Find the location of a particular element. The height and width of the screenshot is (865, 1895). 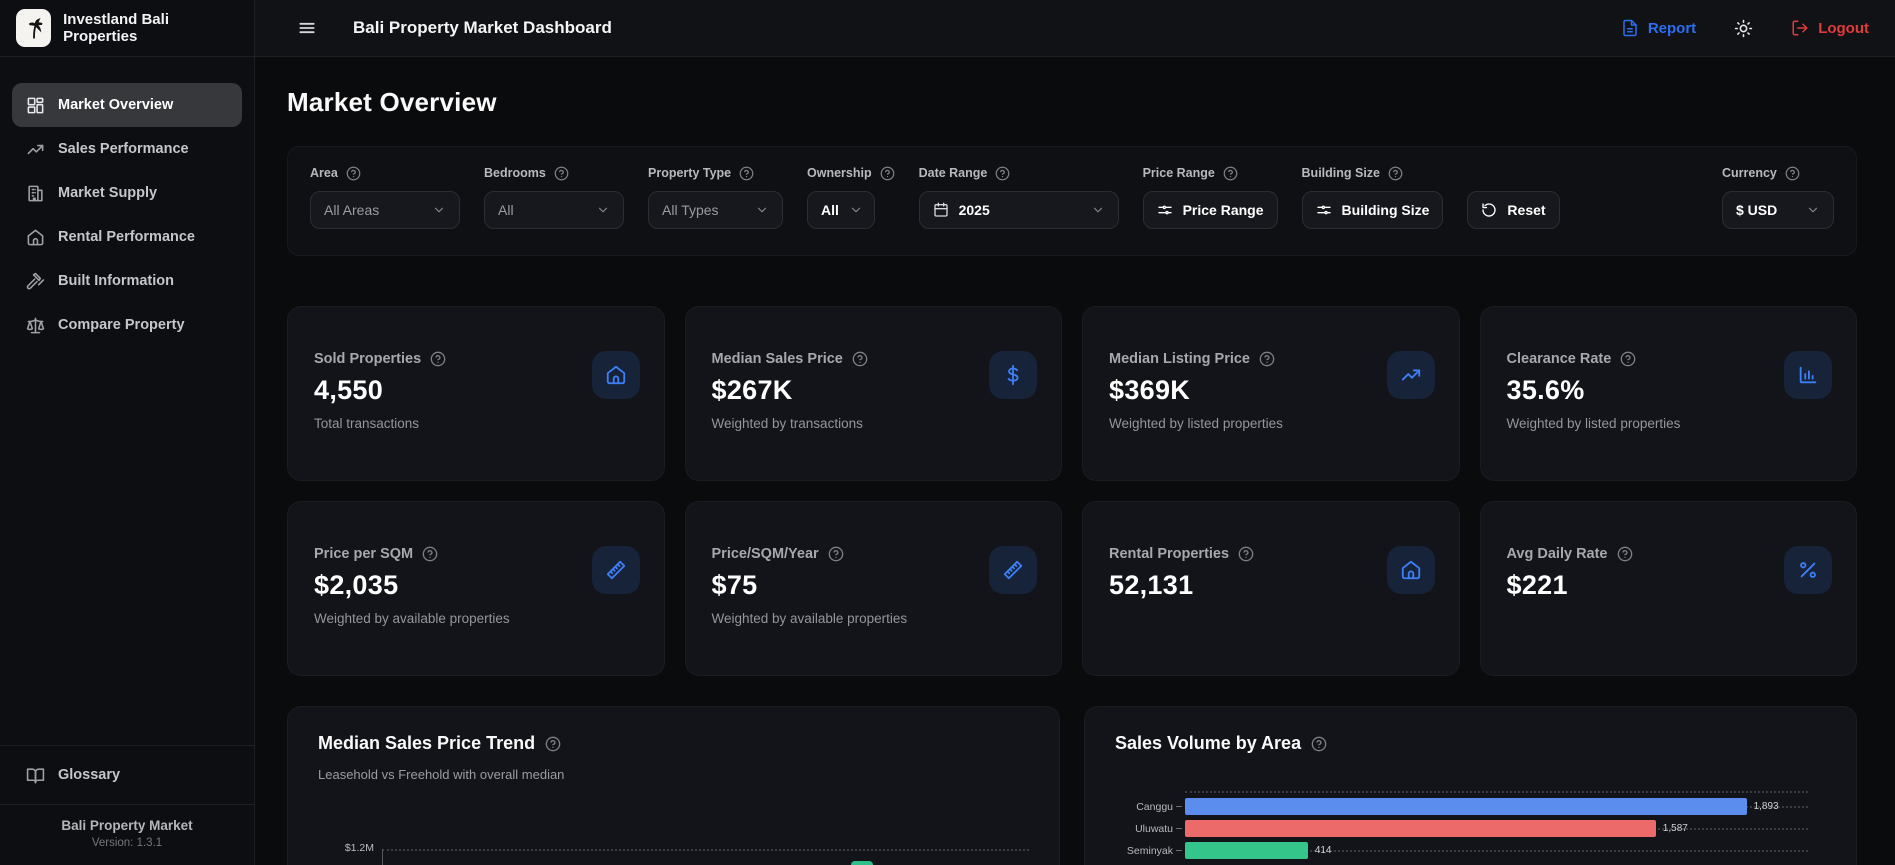

ownership-select: All is located at coordinates (841, 210).